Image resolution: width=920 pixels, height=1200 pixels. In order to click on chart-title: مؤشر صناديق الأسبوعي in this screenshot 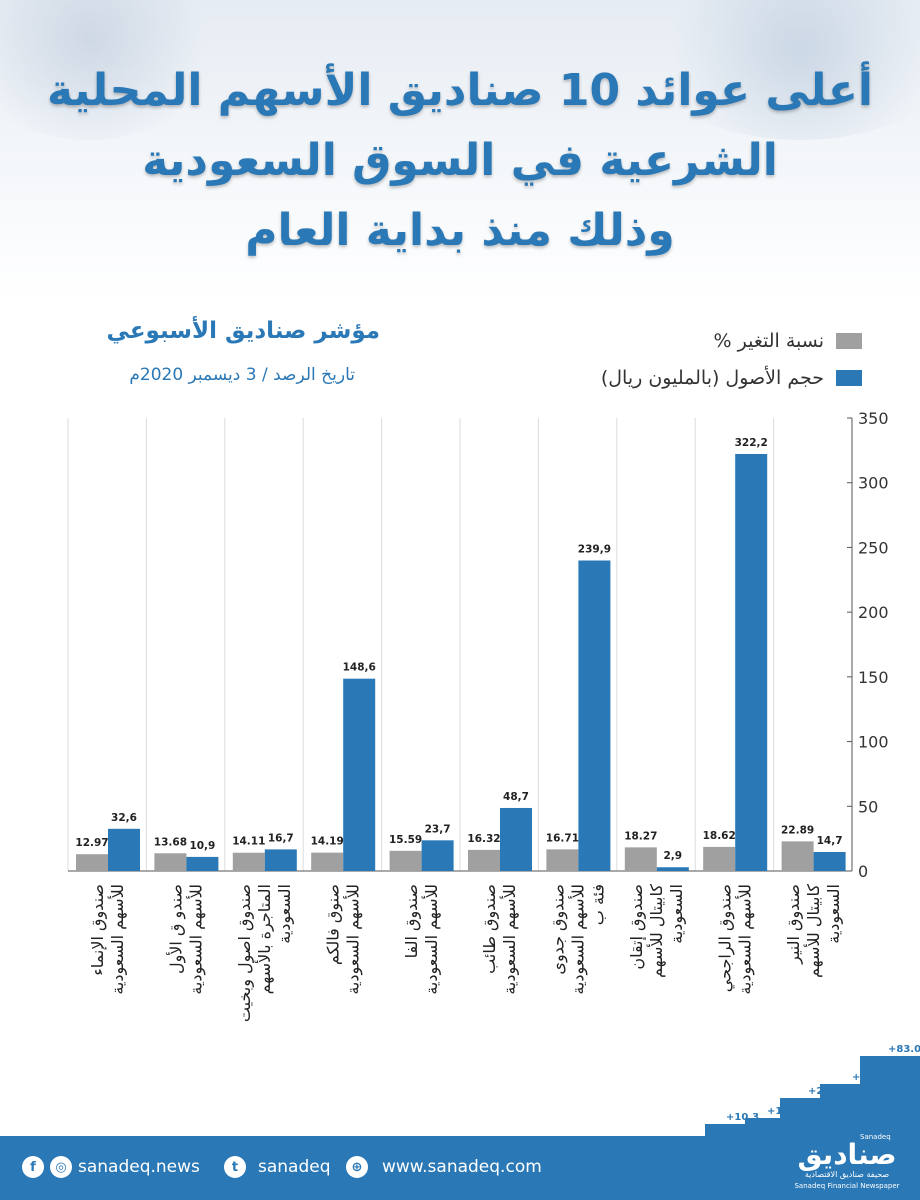, I will do `click(243, 331)`.